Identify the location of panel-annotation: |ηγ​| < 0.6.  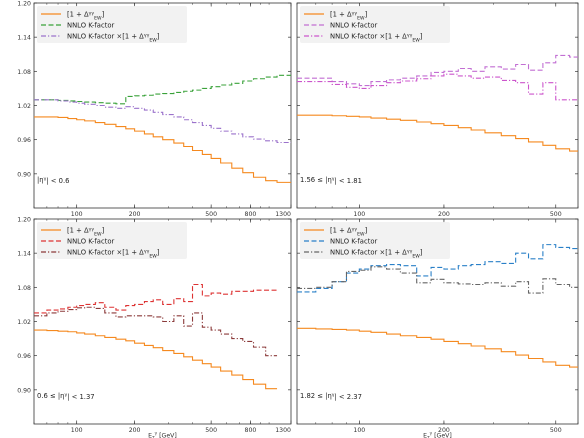
(53, 180).